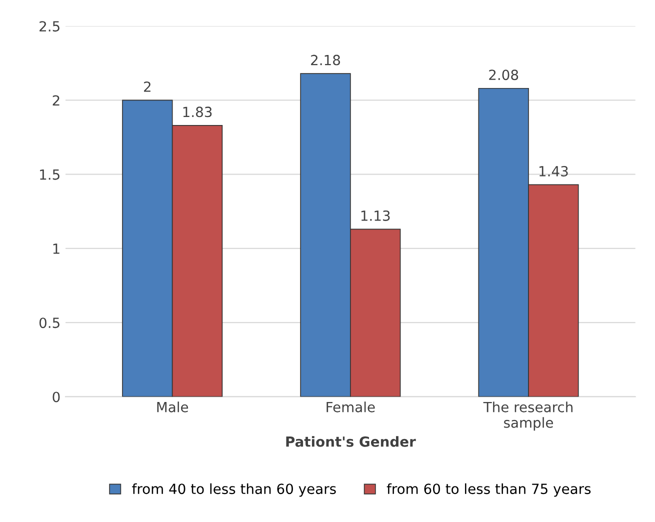 The image size is (655, 522). What do you see at coordinates (49, 323) in the screenshot?
I see `y-tick-label: 0.5` at bounding box center [49, 323].